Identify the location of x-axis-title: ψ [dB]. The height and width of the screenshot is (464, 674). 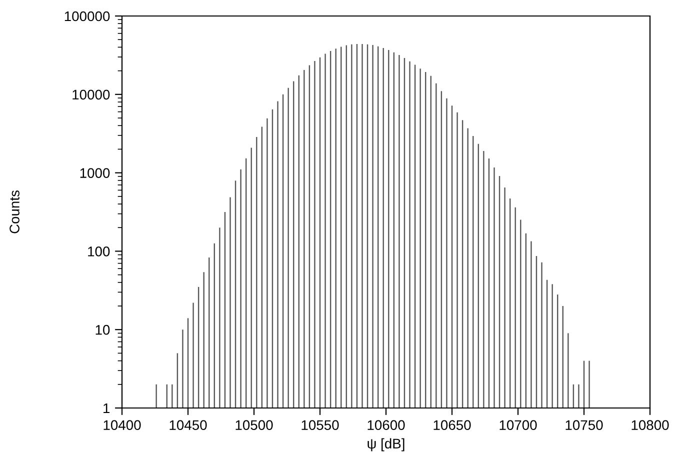
(386, 445).